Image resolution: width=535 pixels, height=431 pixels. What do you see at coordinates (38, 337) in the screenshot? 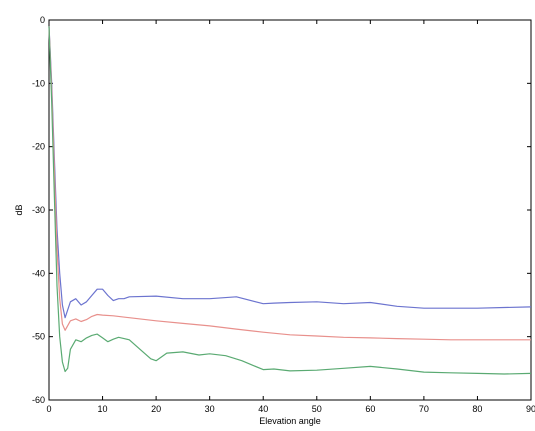
I see `y-tick-label: -50` at bounding box center [38, 337].